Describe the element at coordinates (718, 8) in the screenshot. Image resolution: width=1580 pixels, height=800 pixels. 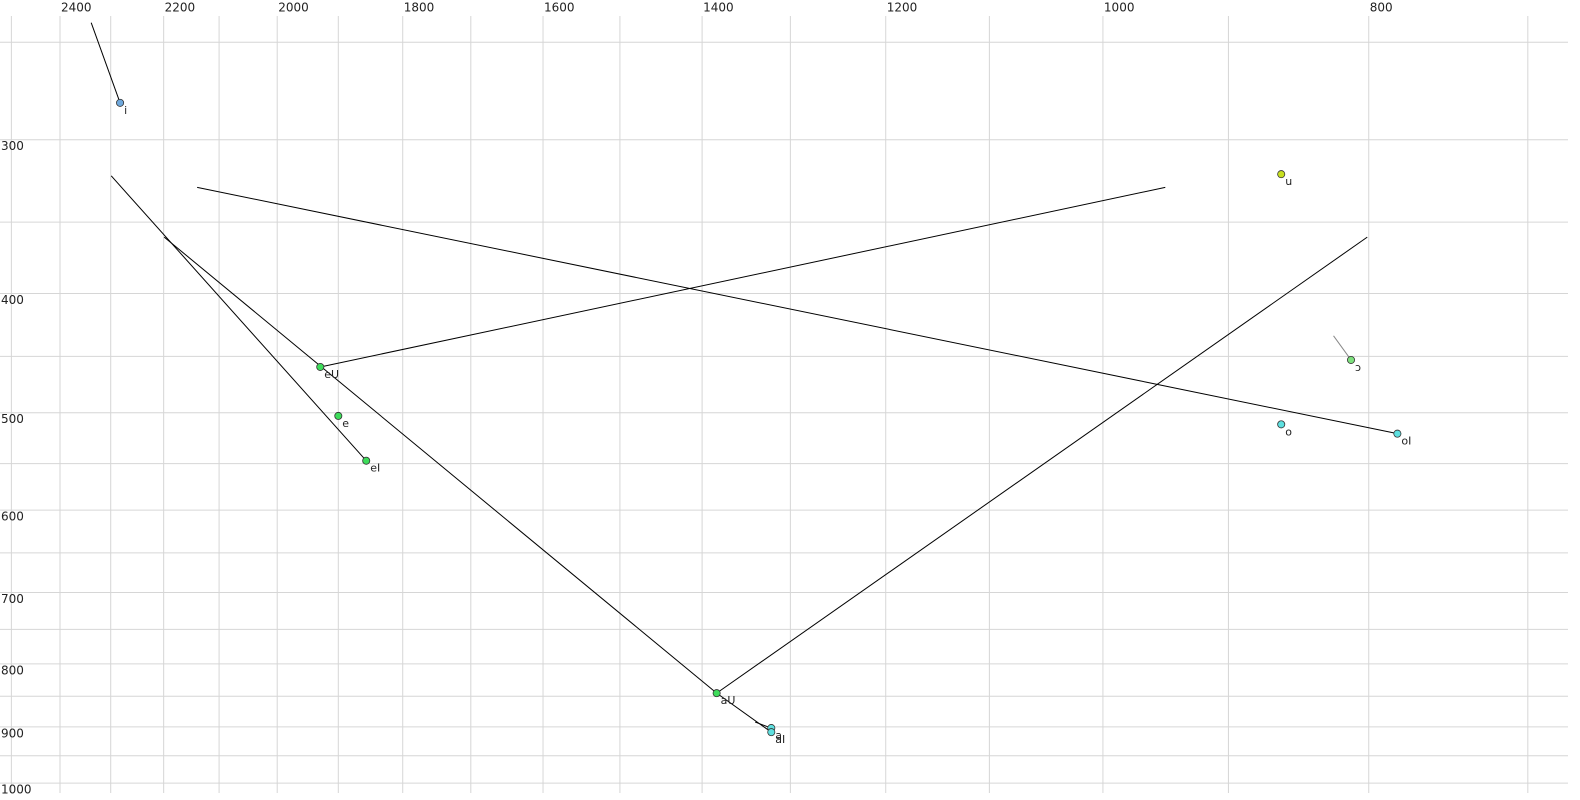
I see `x-tick-label: 1400` at that location.